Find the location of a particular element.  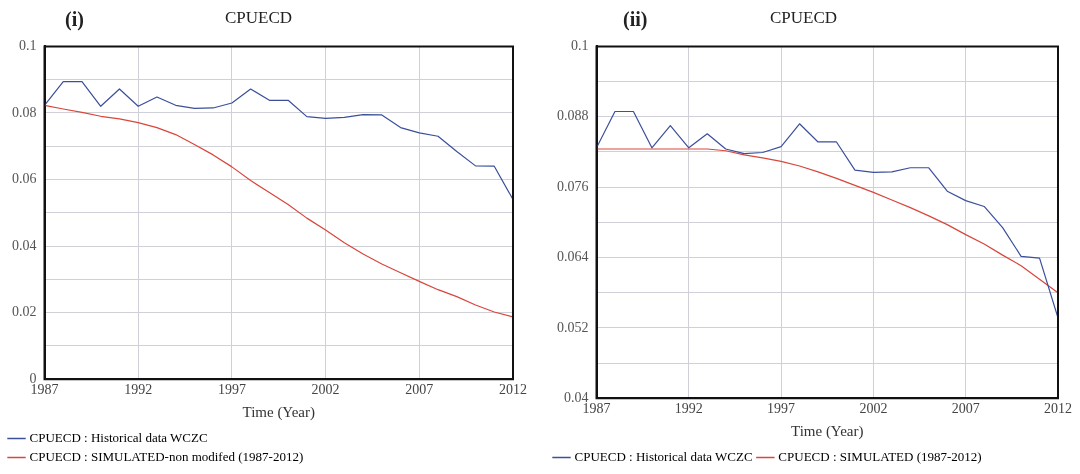

y-tick-label: 0.076 is located at coordinates (573, 186).